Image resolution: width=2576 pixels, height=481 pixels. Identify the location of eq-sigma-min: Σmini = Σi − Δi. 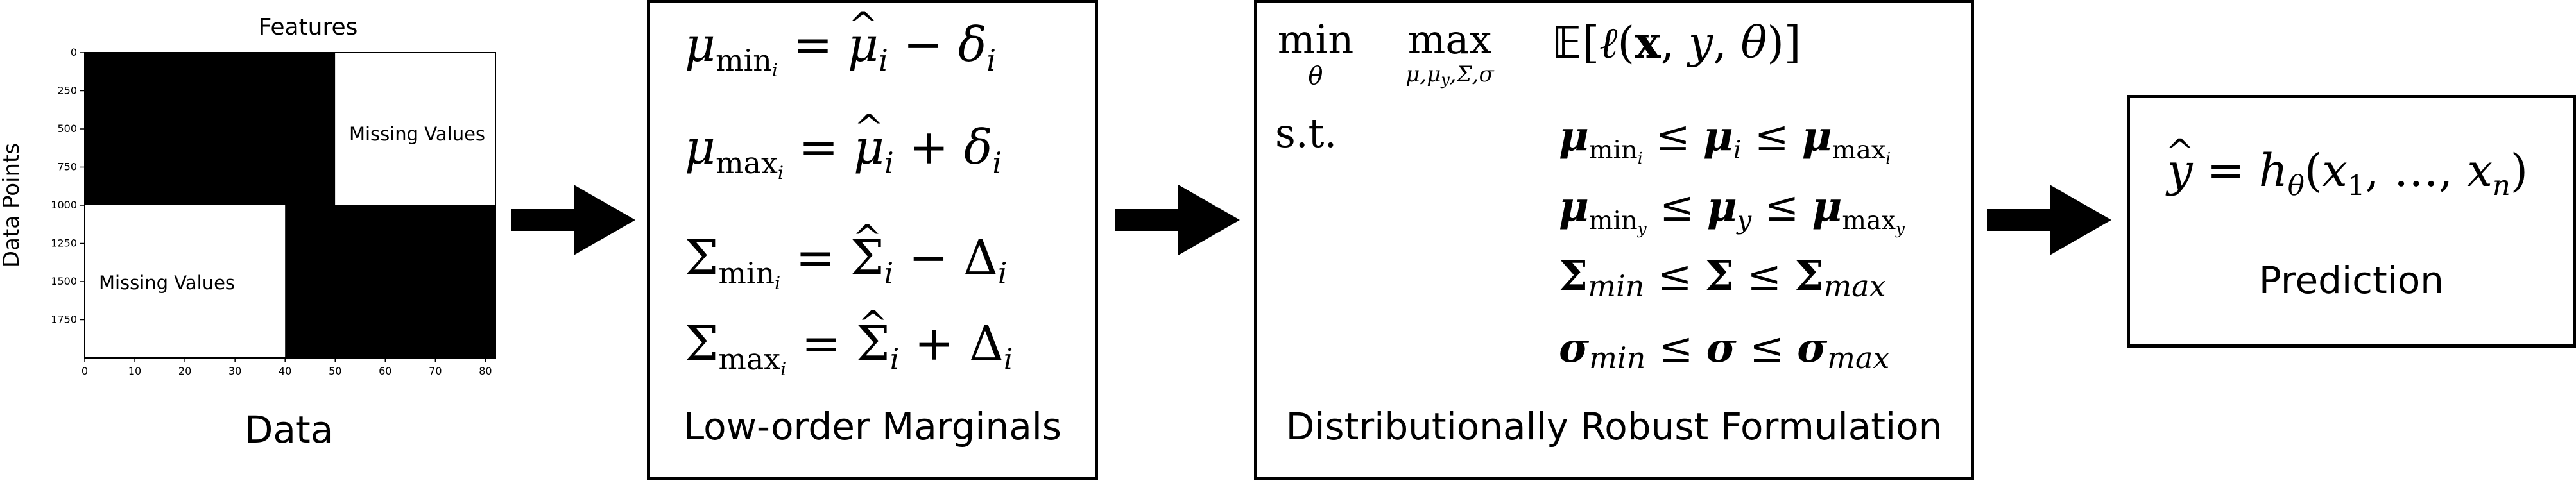
(846, 263).